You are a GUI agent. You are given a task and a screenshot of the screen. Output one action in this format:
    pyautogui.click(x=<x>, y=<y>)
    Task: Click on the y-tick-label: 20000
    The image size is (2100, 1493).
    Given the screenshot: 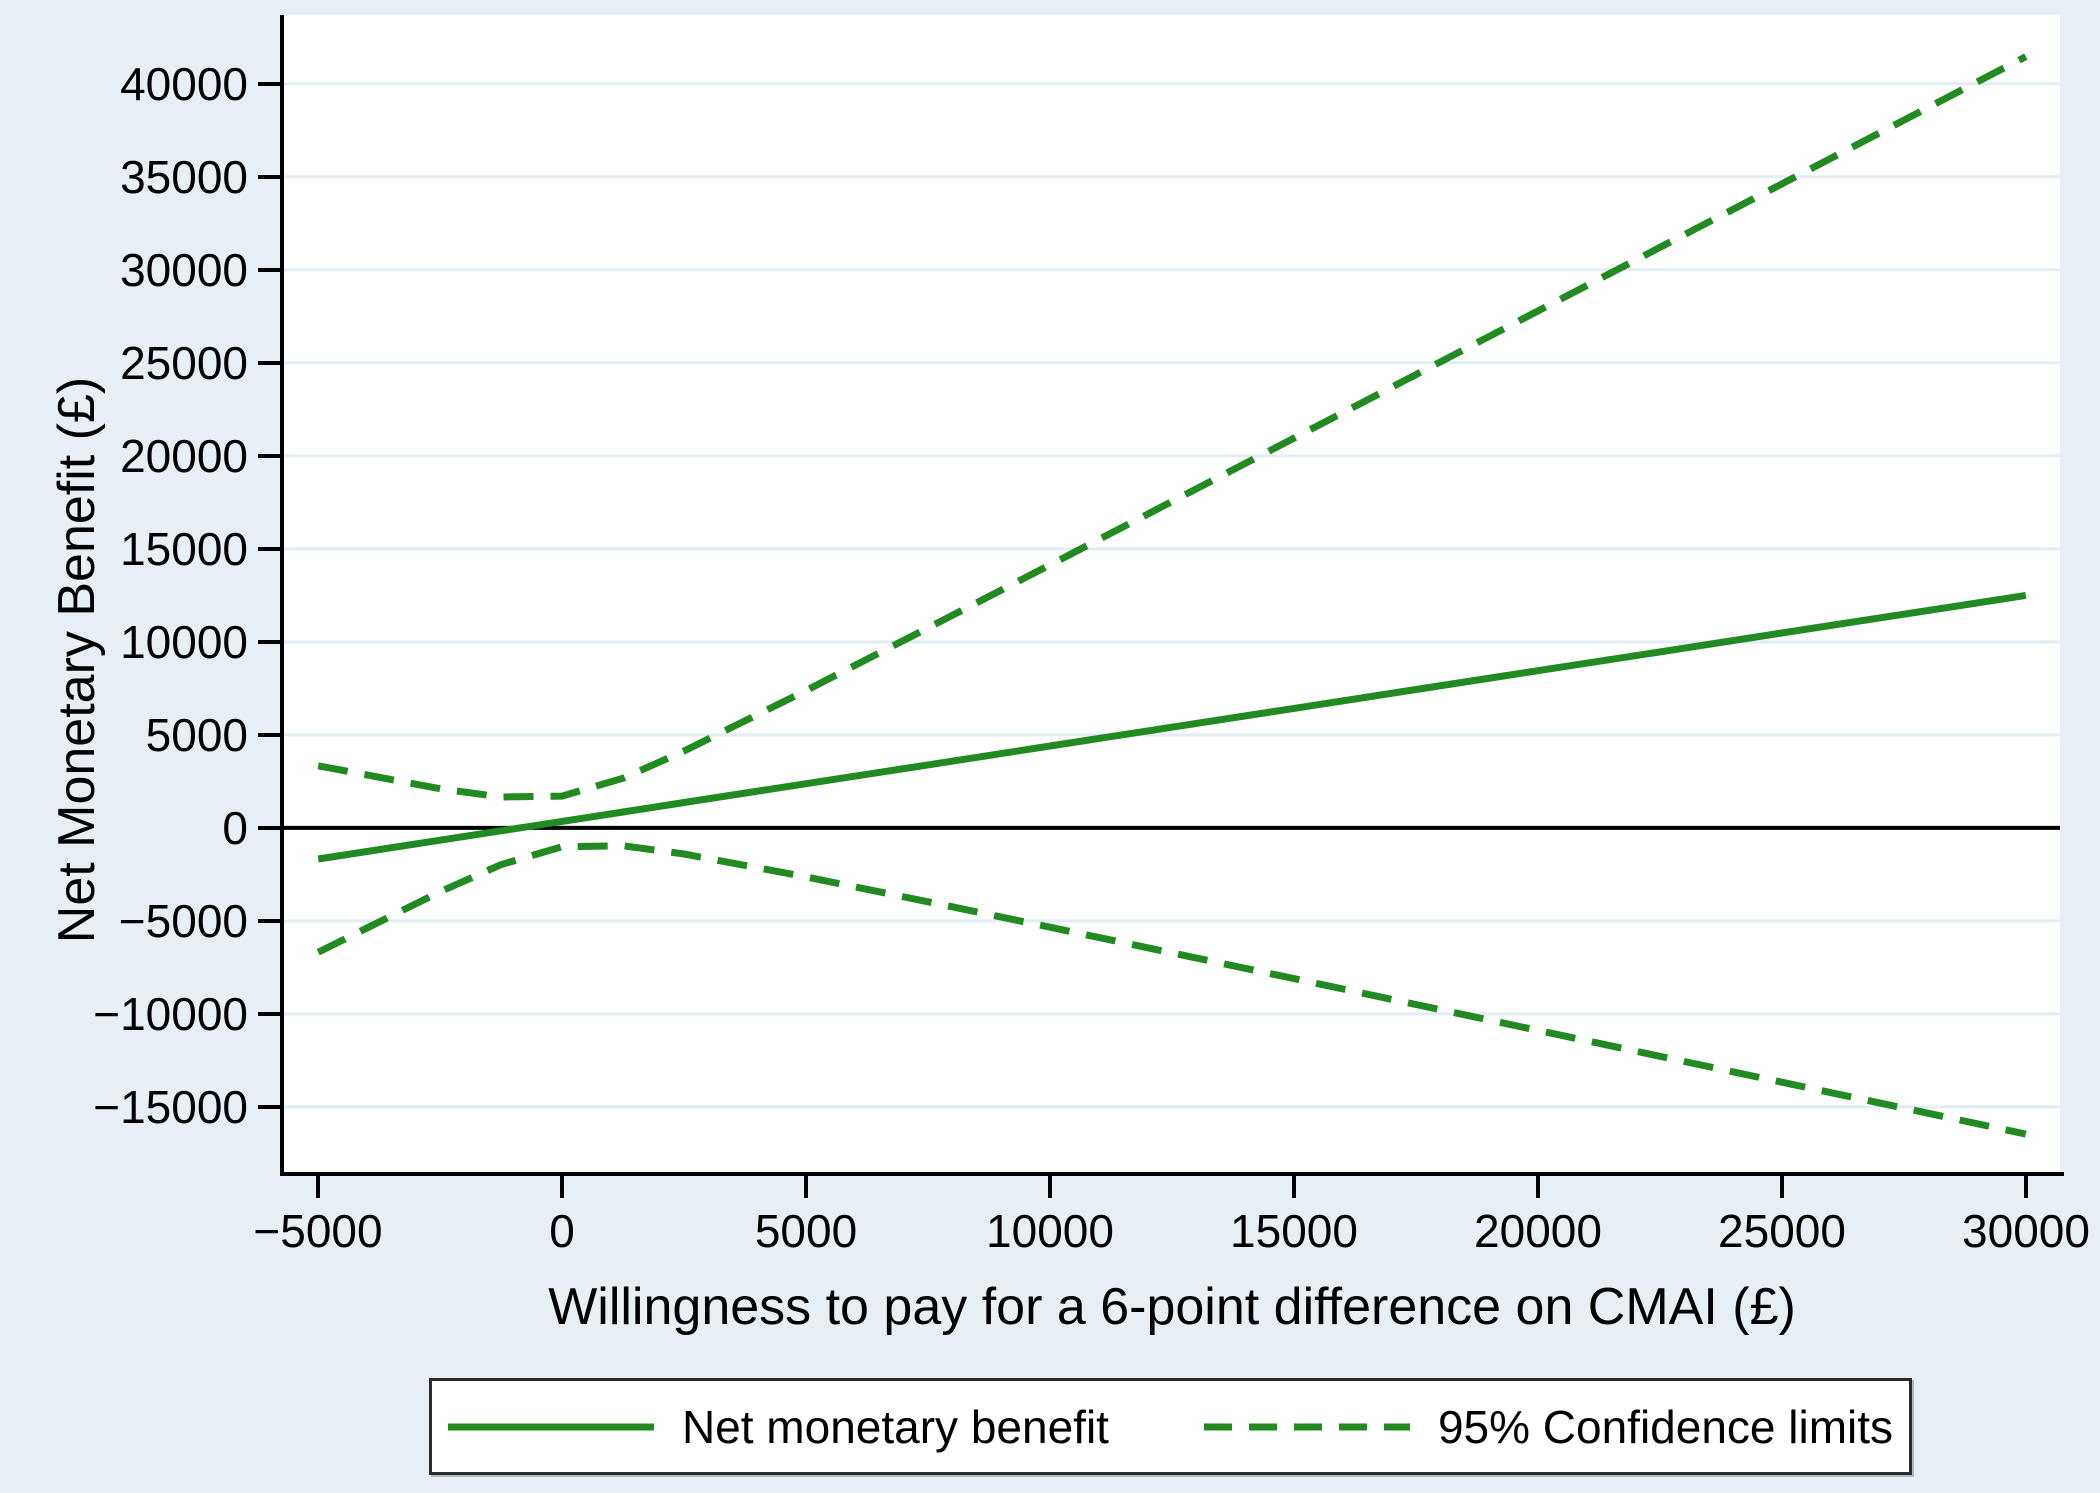 What is the action you would take?
    pyautogui.click(x=184, y=456)
    